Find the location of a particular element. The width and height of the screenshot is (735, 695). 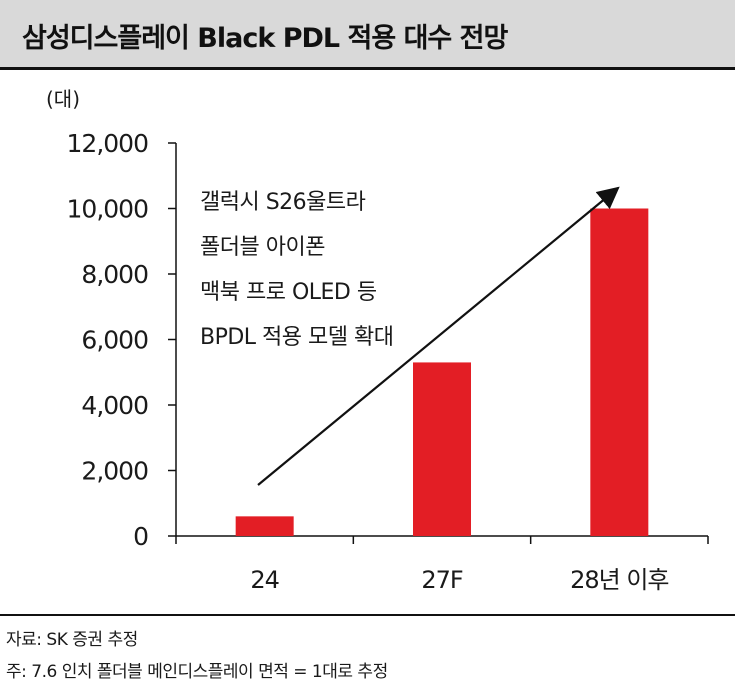

annotation-line: BPDL 적용 모델 확대 is located at coordinates (296, 337).